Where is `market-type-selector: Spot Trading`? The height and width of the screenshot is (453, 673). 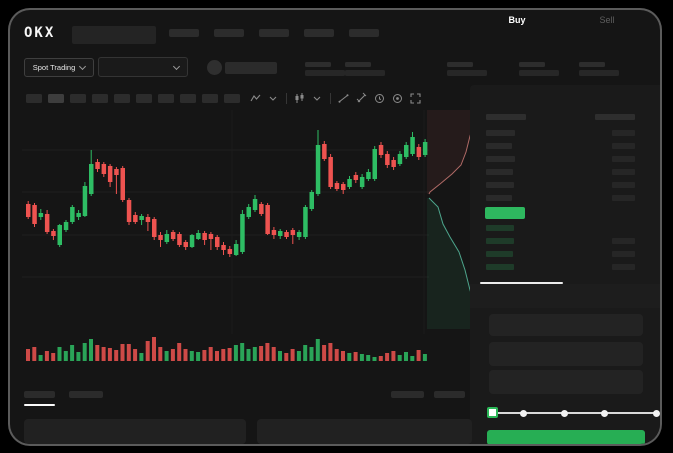
market-type-selector: Spot Trading is located at coordinates (59, 67).